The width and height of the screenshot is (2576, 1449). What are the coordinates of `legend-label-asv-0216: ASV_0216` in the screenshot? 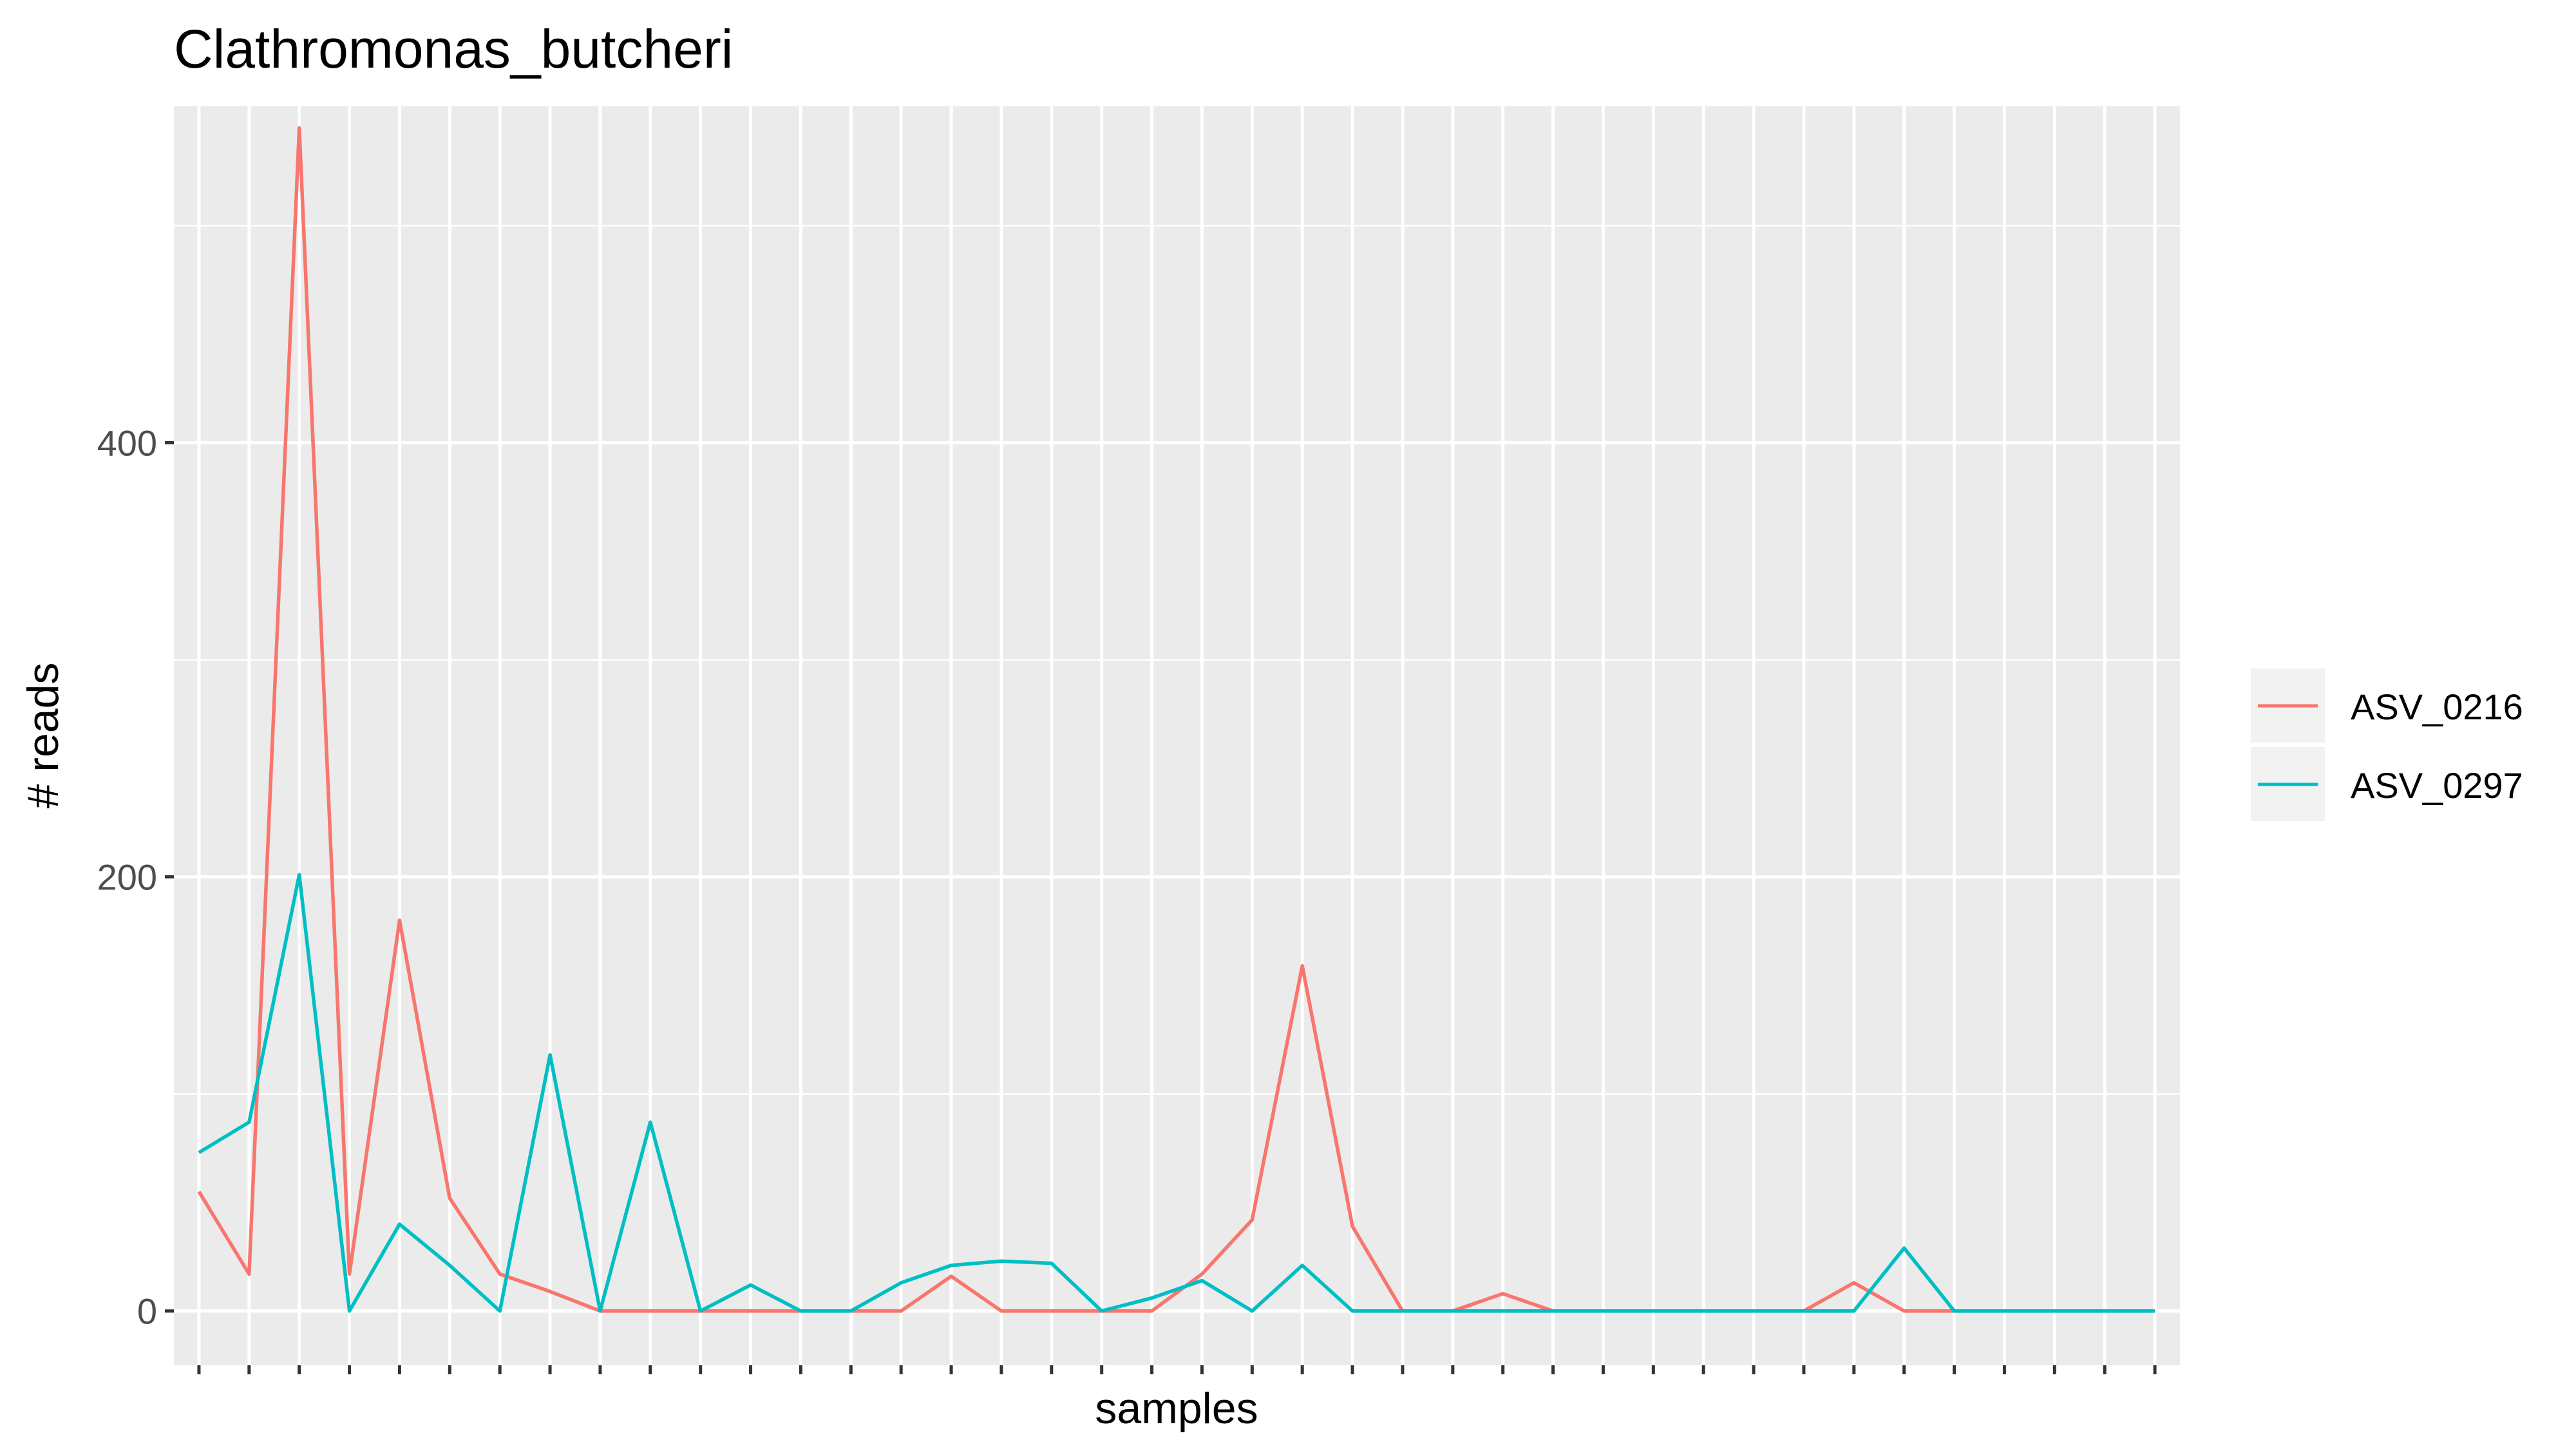 It's located at (2437, 707).